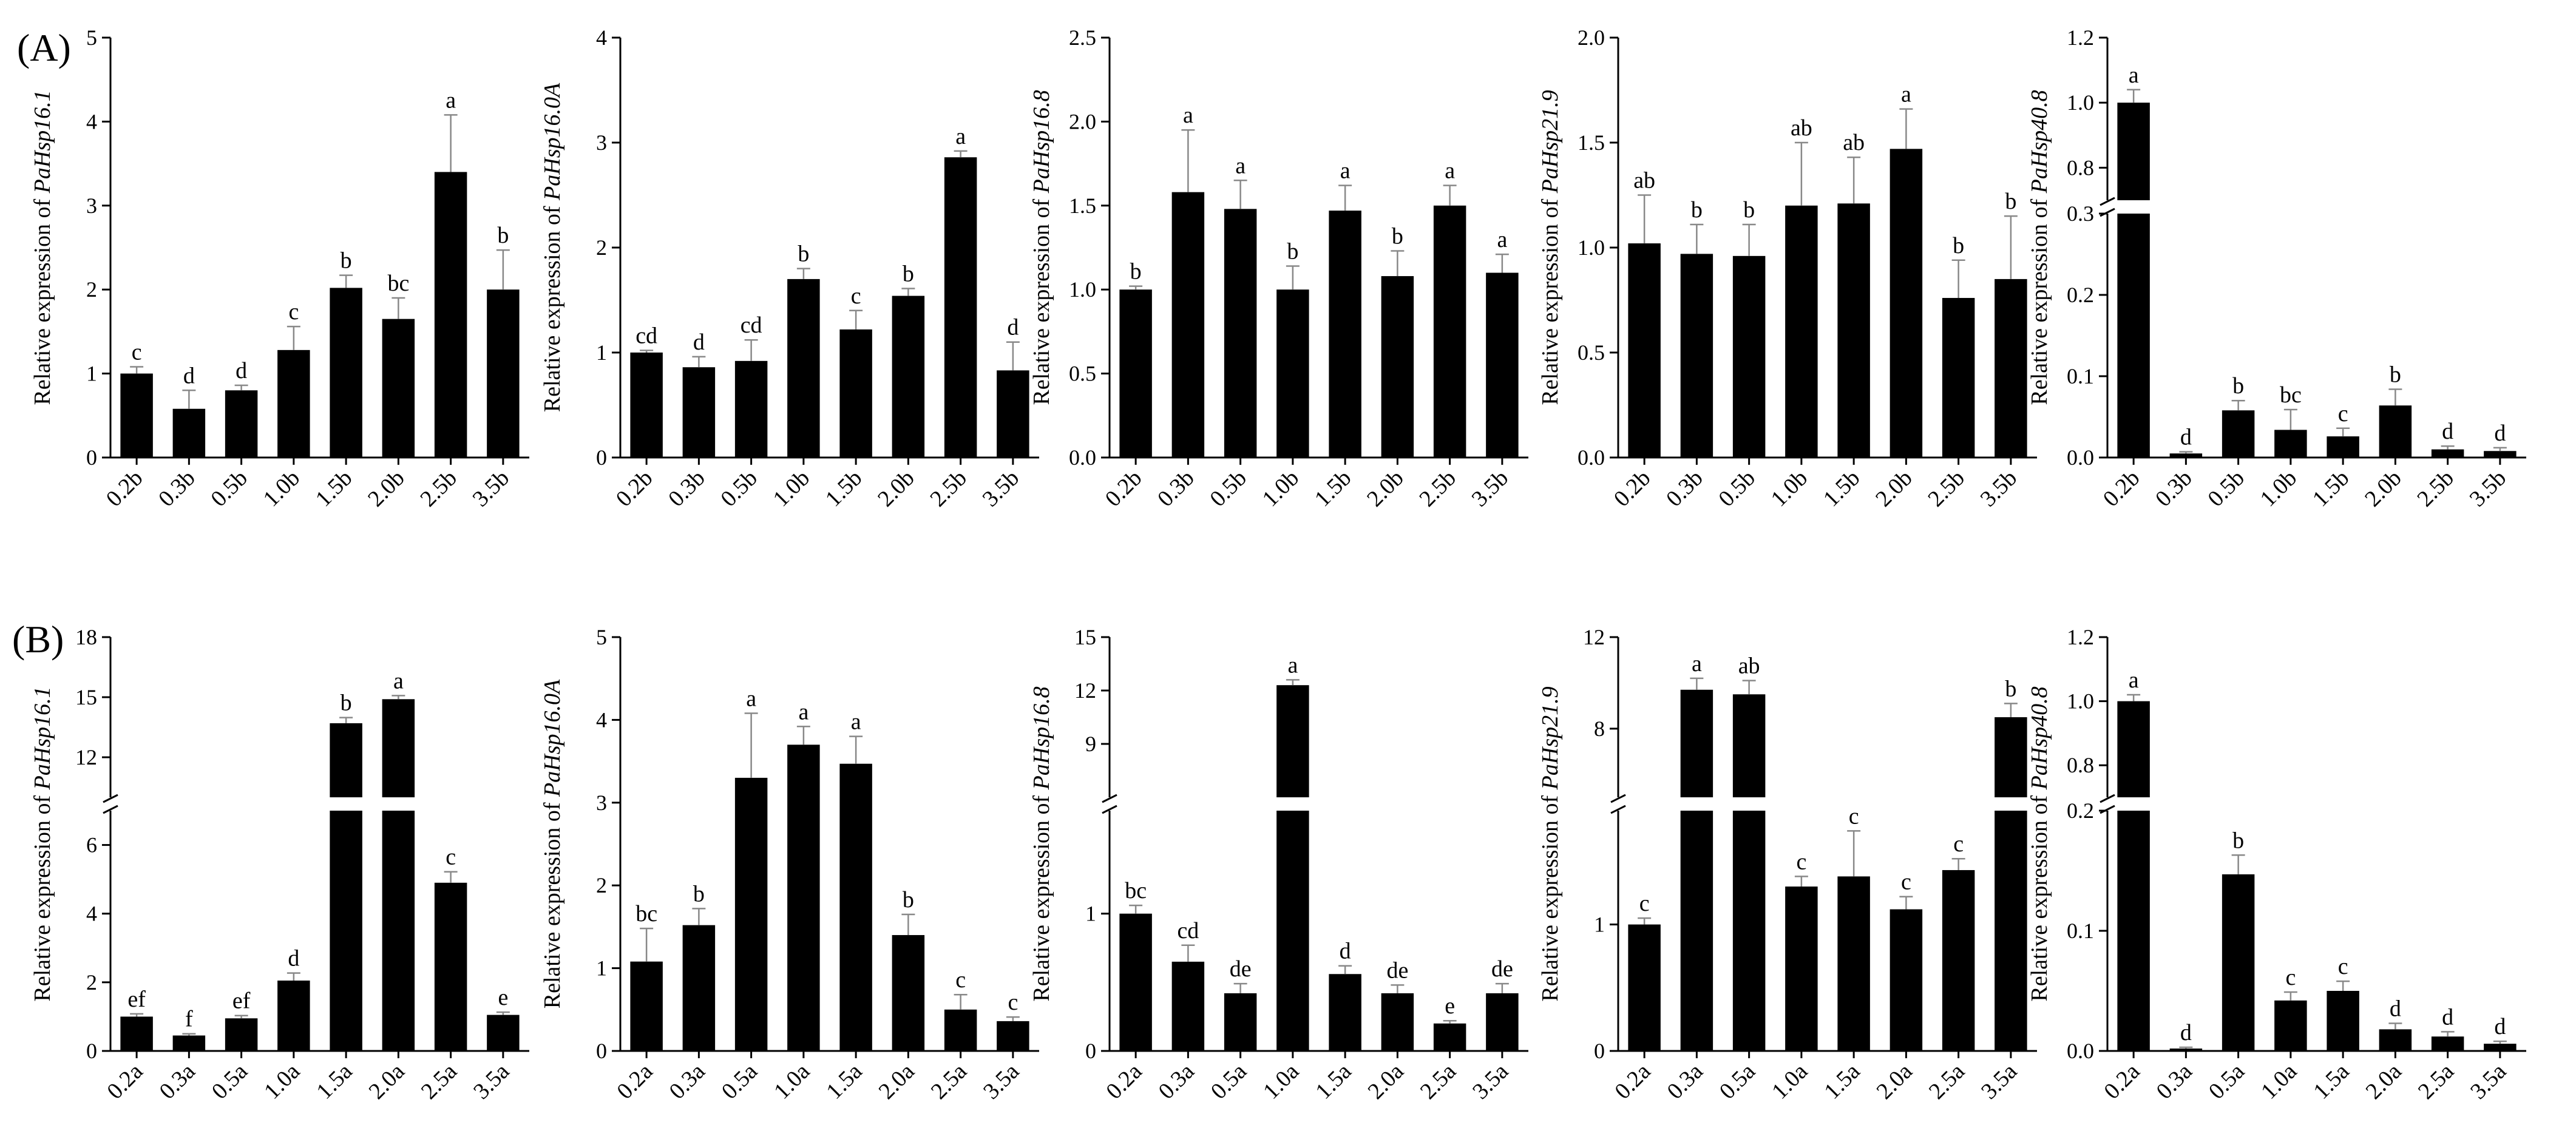 The width and height of the screenshot is (2576, 1128). Describe the element at coordinates (1386, 1081) in the screenshot. I see `x-tick-label: 2.0a` at that location.